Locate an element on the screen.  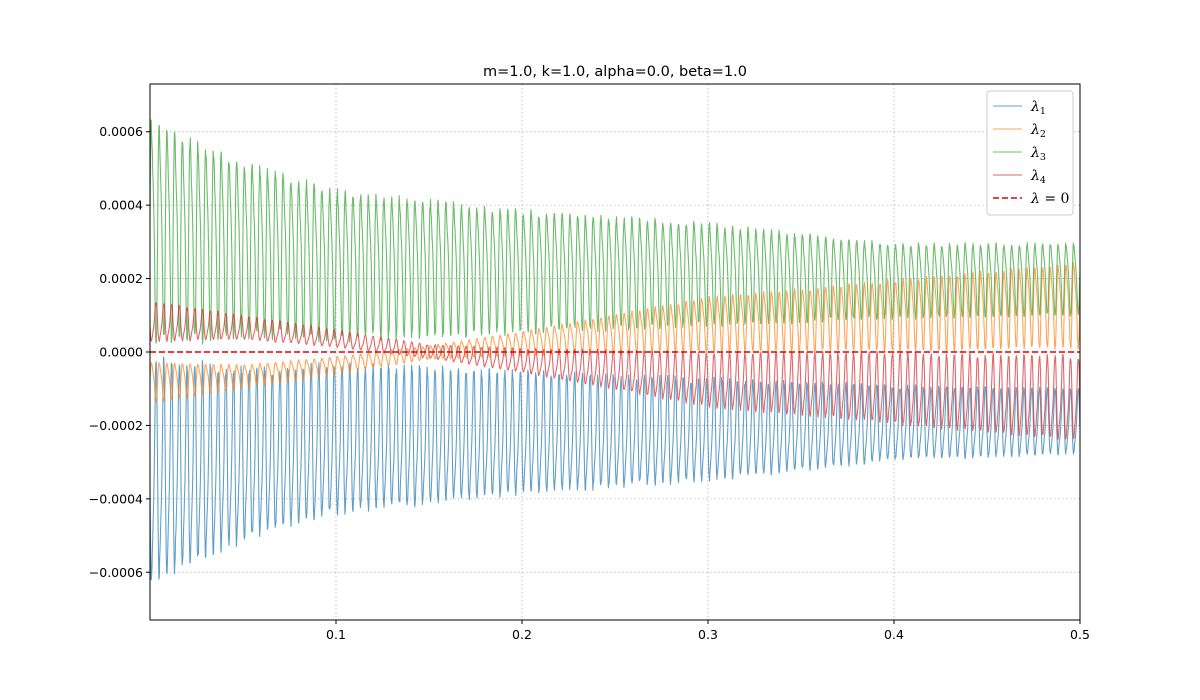
x-axis-ticks: 0.1 0.2 0.3 0.4 0.5 is located at coordinates (708, 631).